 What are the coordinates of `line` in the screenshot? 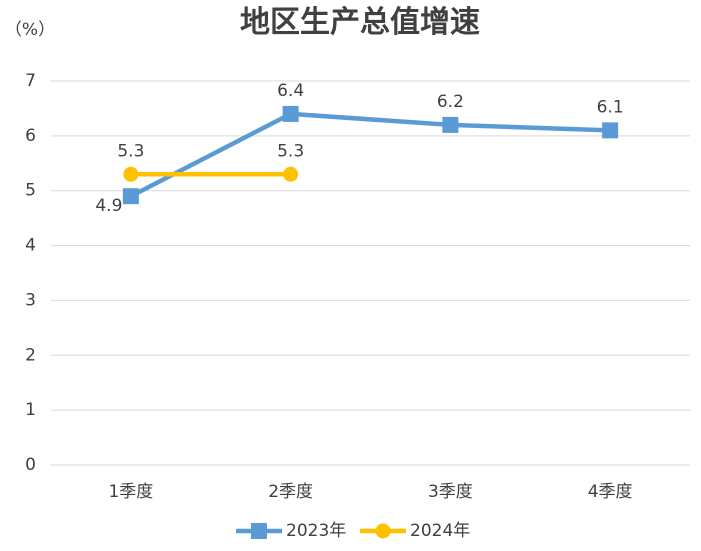 It's located at (370, 155).